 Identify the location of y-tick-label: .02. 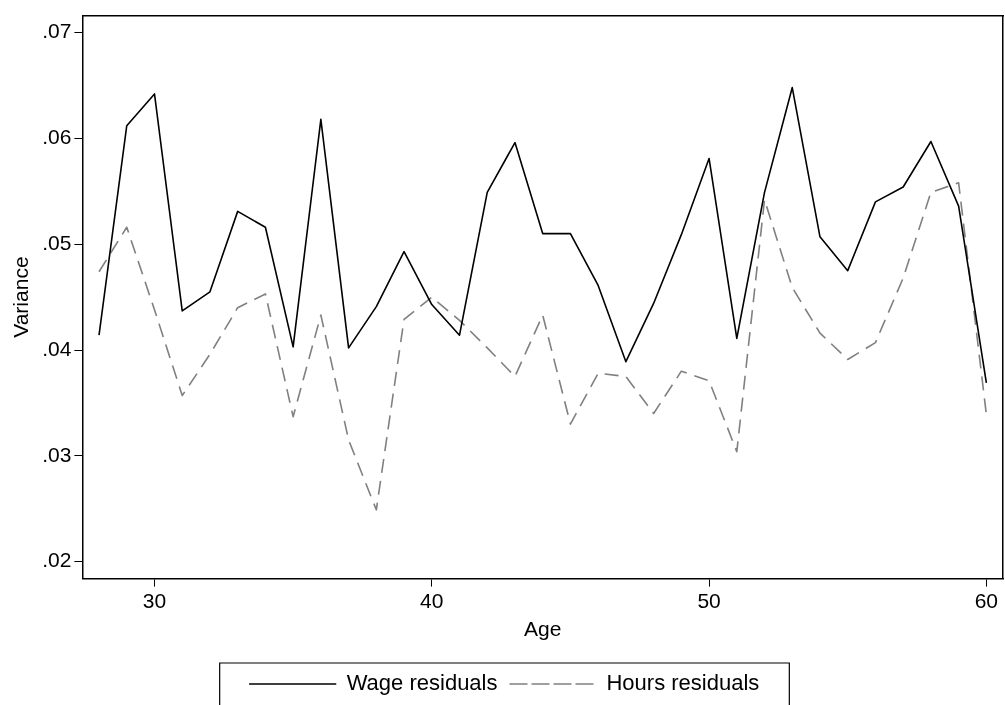
(57, 560).